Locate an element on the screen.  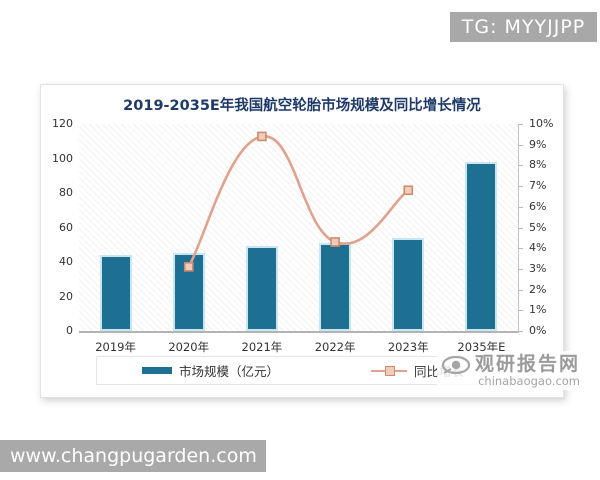
watermark: 观研报告网 chinabaogao.com is located at coordinates (511, 370).